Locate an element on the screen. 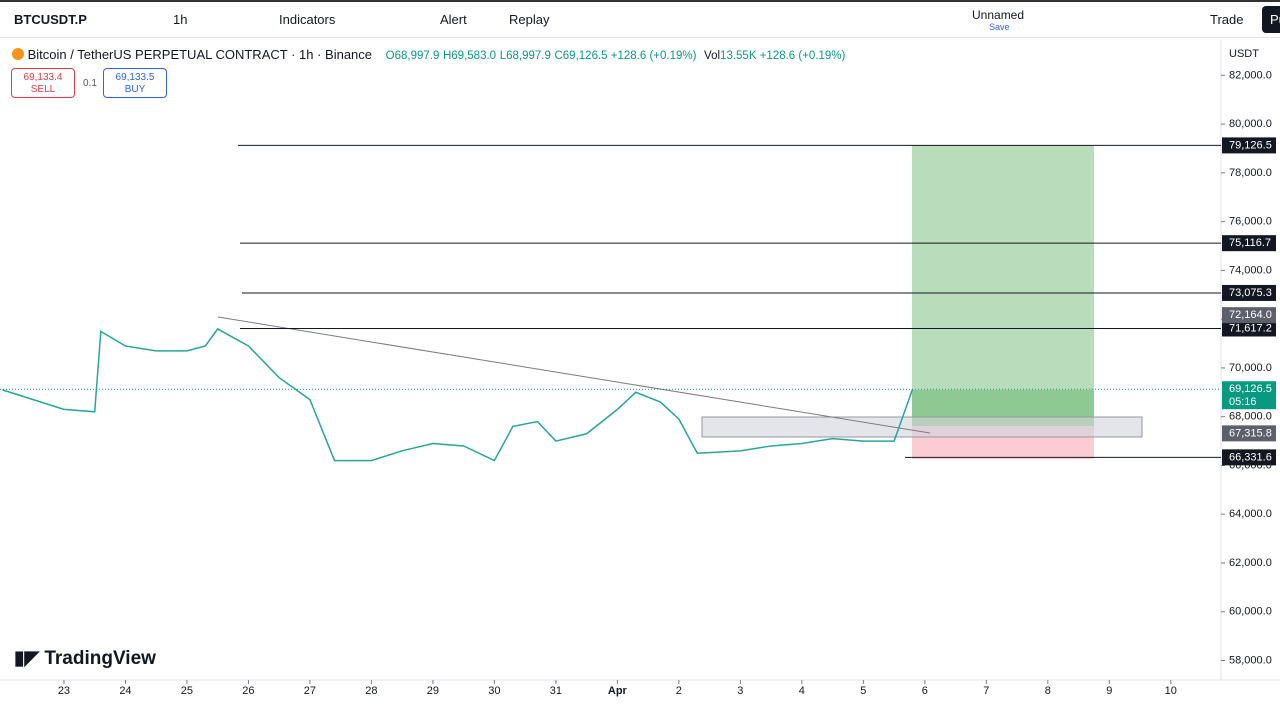  volume: 13.55K +128.6 (+0.19%) is located at coordinates (783, 56).